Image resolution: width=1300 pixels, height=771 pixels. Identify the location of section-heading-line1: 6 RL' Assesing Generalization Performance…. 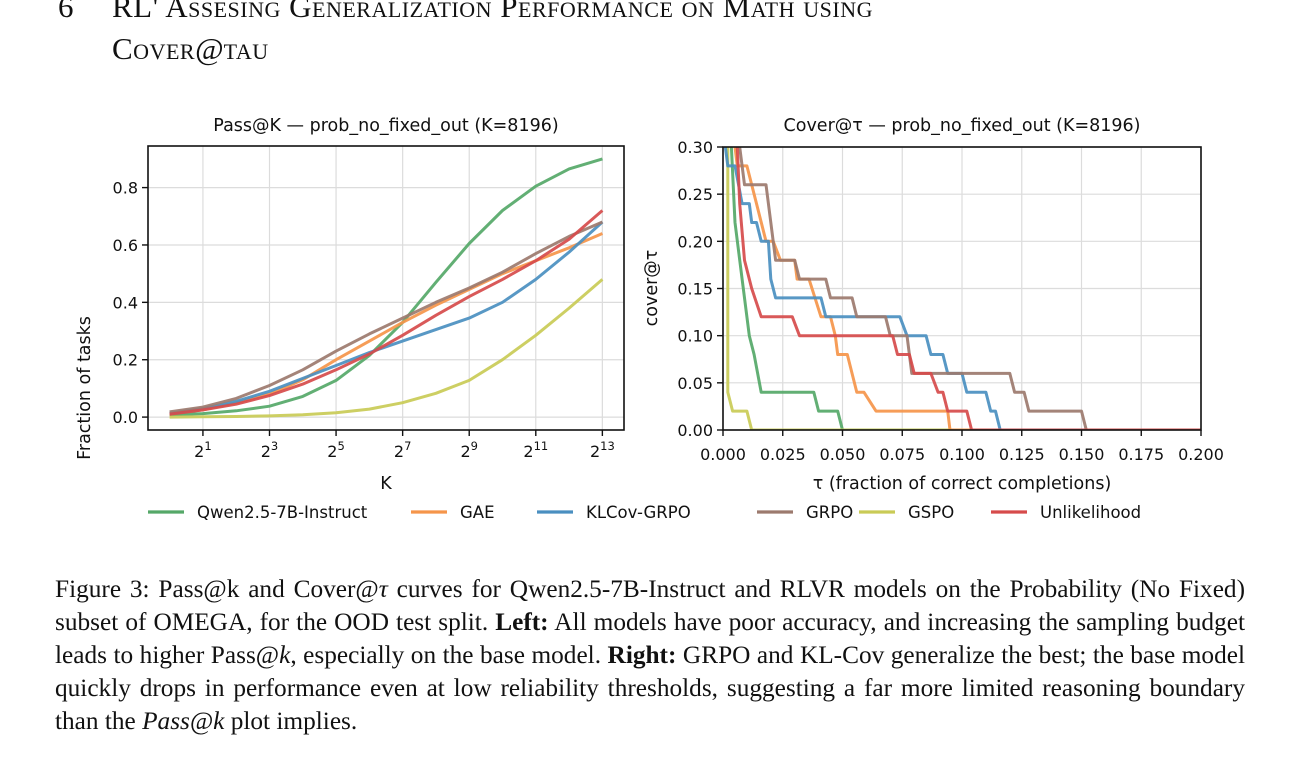
(465, 14).